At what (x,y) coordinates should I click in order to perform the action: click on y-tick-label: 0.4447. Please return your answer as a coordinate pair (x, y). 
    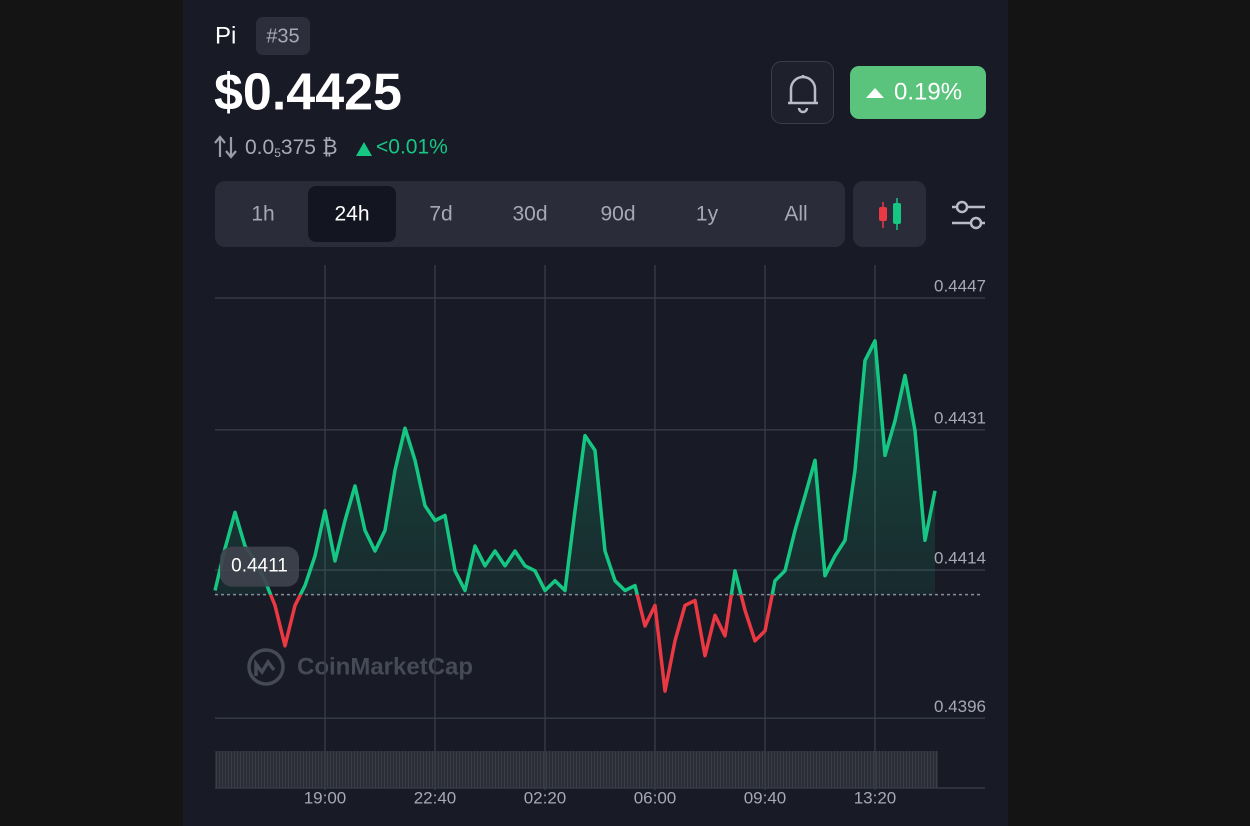
    Looking at the image, I should click on (960, 285).